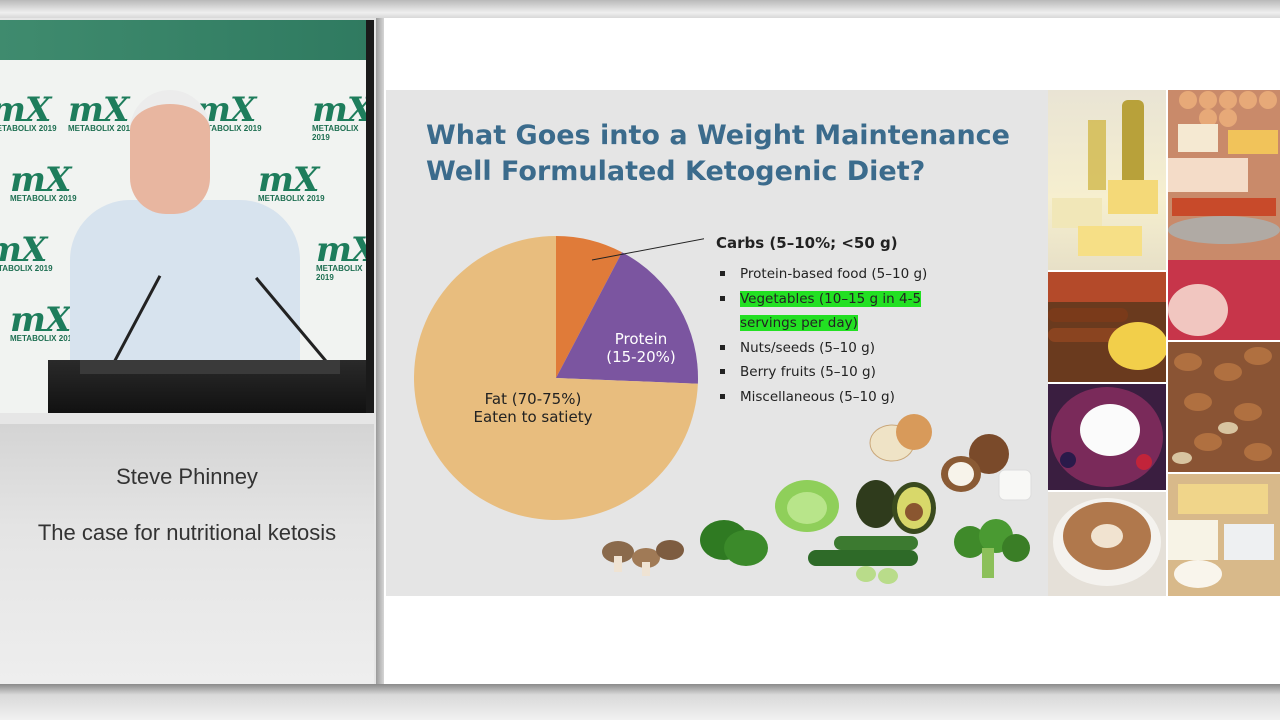  I want to click on lettuce-image, so click(807, 506).